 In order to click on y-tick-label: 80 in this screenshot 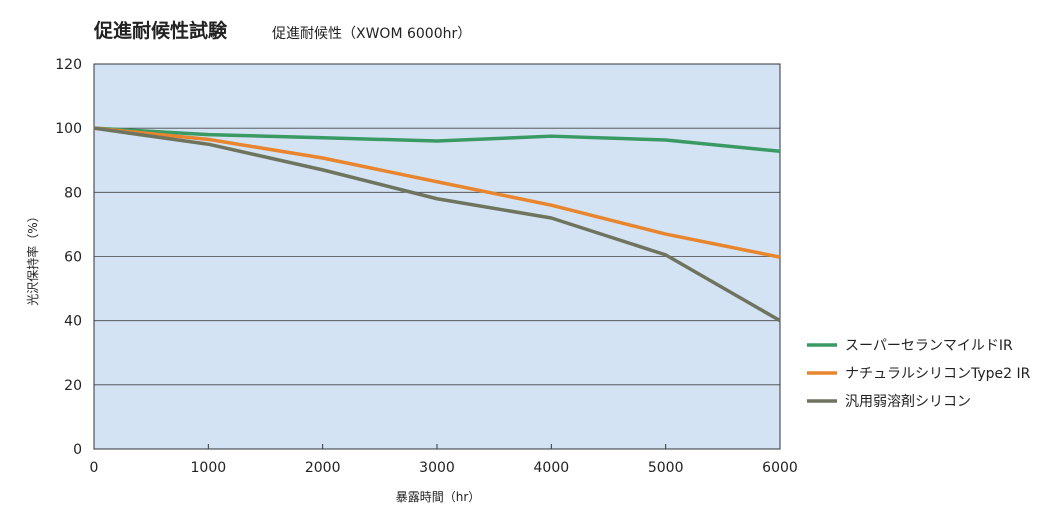, I will do `click(73, 193)`.